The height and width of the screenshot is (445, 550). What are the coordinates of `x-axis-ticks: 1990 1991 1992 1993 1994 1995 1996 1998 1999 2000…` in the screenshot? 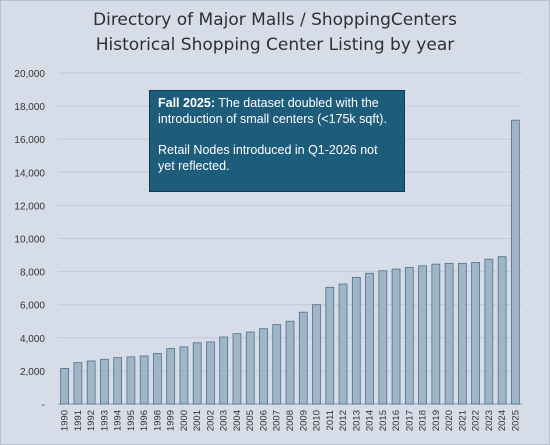 It's located at (291, 420).